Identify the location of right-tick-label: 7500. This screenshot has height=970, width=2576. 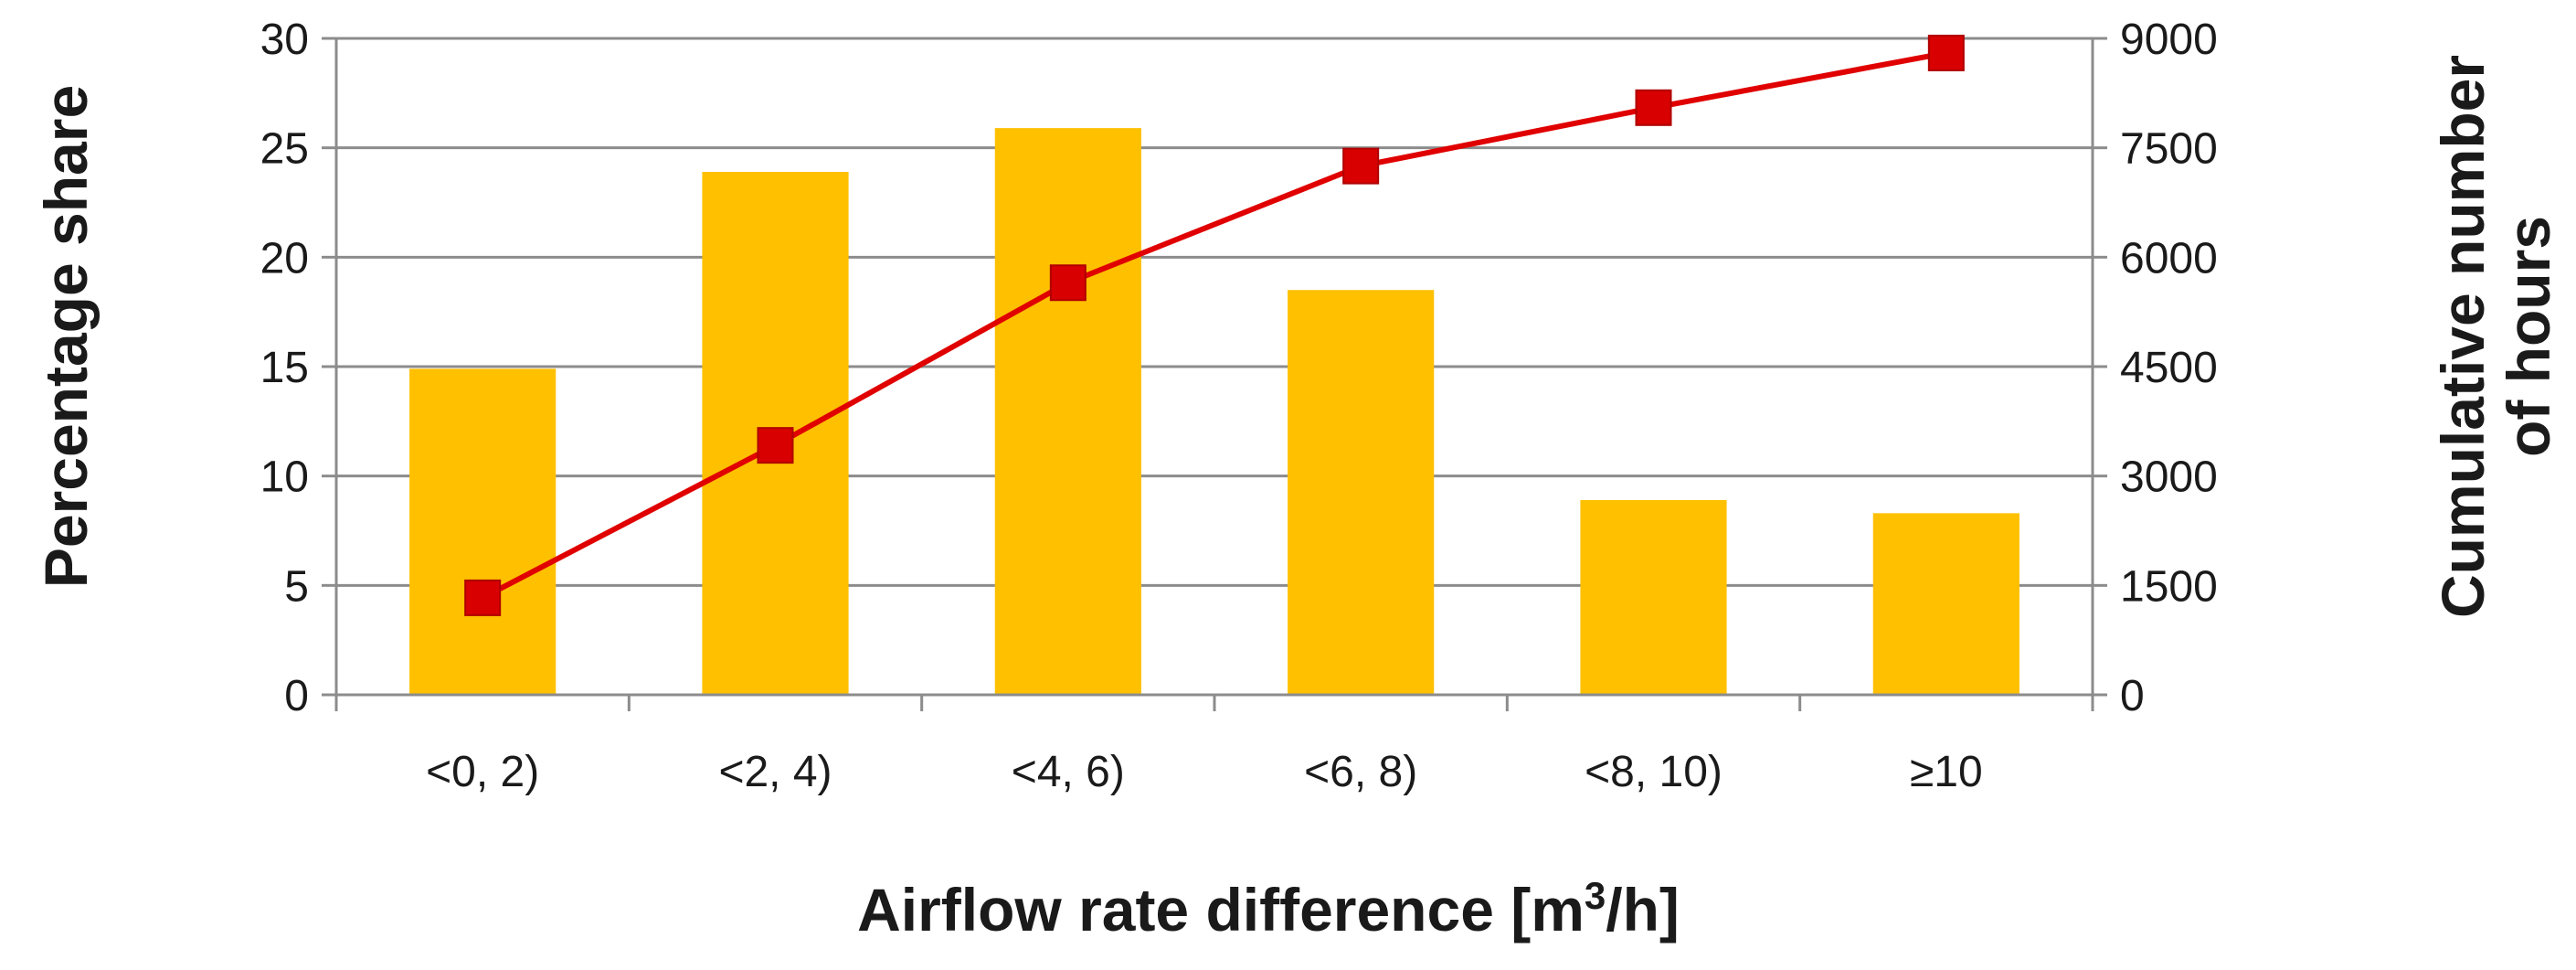
(2169, 150).